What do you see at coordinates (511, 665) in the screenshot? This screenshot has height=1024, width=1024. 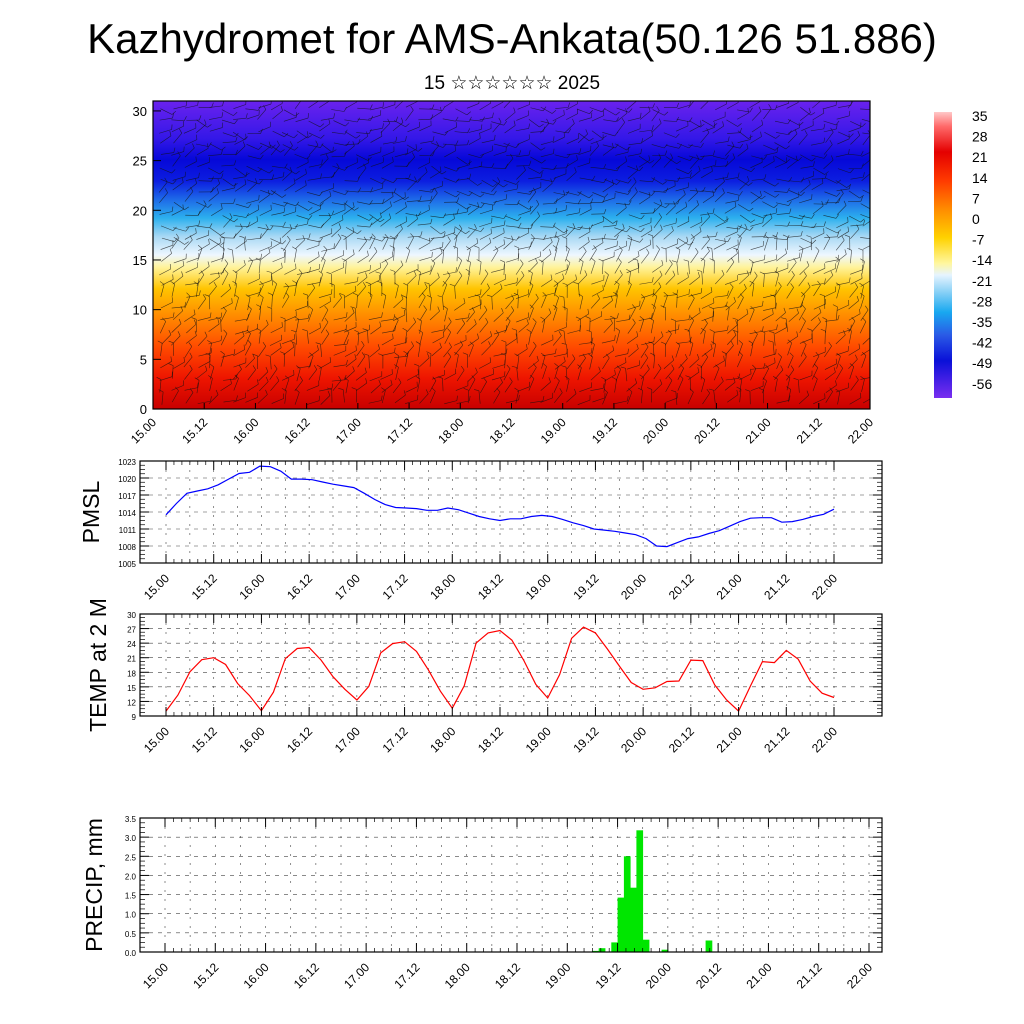 I see `temp-grid` at bounding box center [511, 665].